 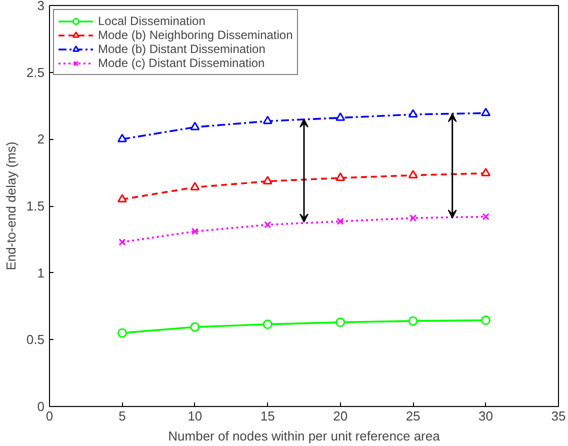 What do you see at coordinates (122, 416) in the screenshot?
I see `x-tick-label: 5` at bounding box center [122, 416].